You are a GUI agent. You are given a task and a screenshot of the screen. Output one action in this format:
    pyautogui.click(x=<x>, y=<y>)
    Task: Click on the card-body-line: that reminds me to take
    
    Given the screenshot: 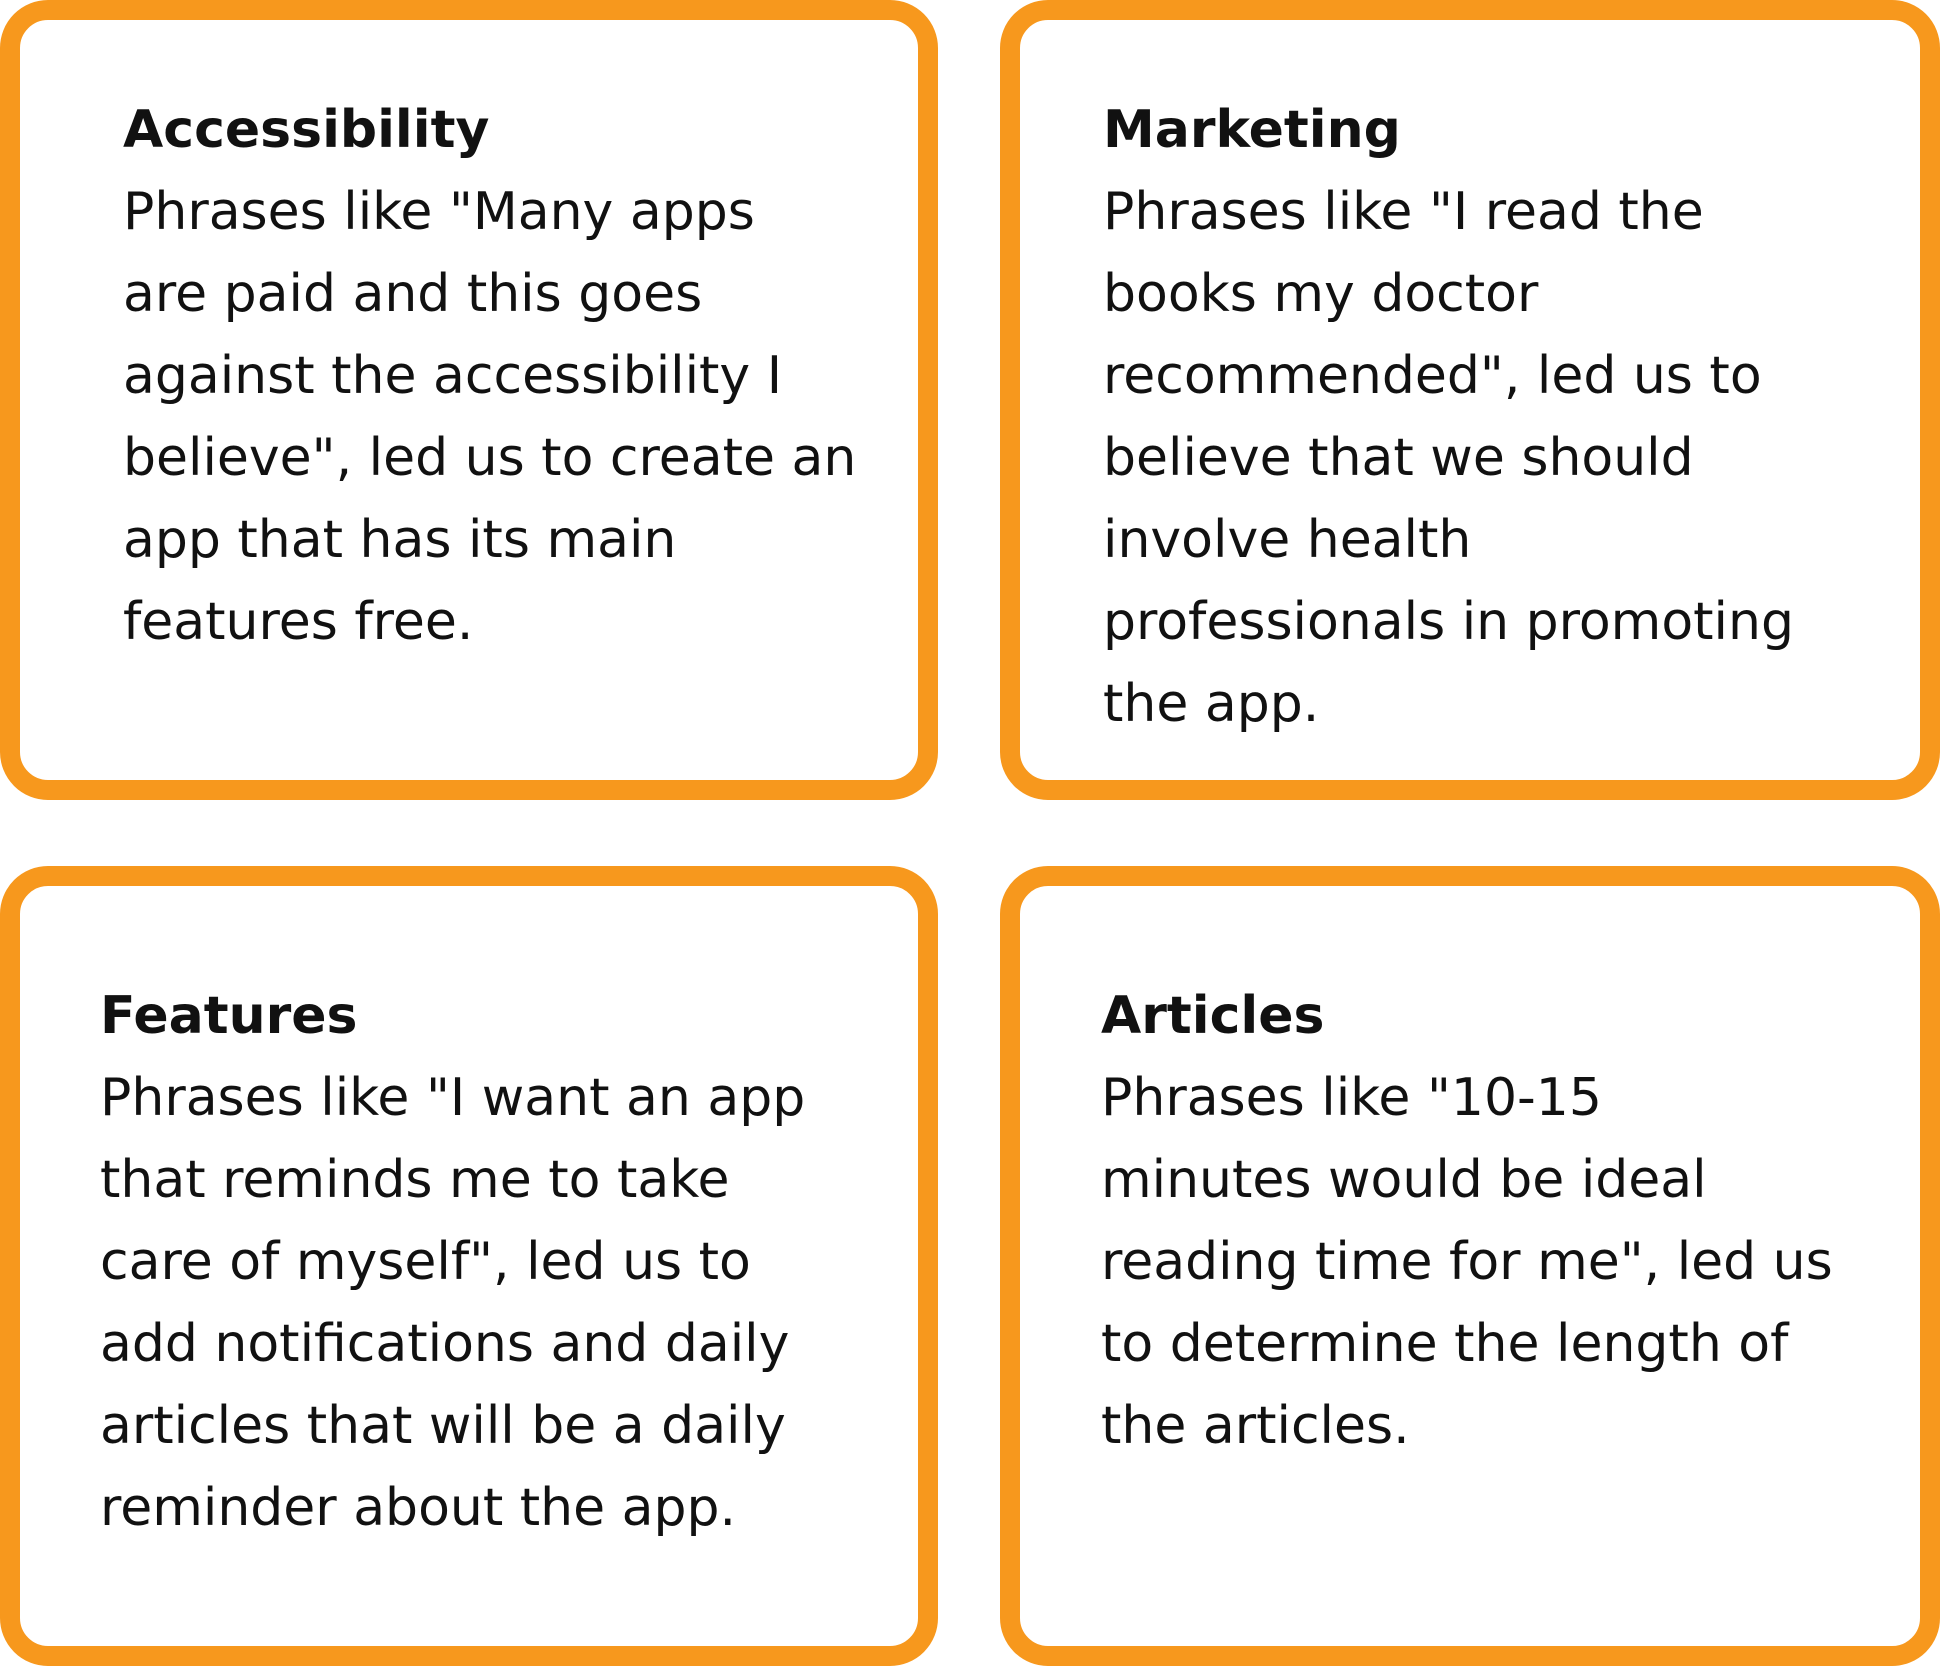 What is the action you would take?
    pyautogui.click(x=415, y=1180)
    